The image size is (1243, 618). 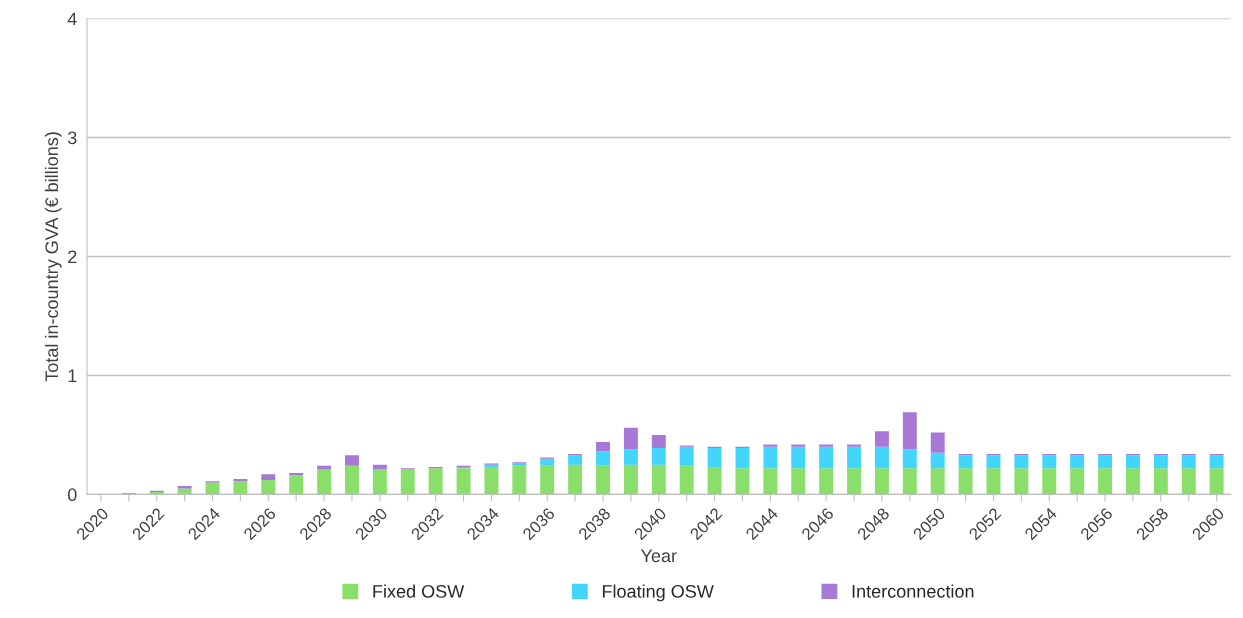 I want to click on y-axis-title: Total in-country GVA (€ billions), so click(x=53, y=257).